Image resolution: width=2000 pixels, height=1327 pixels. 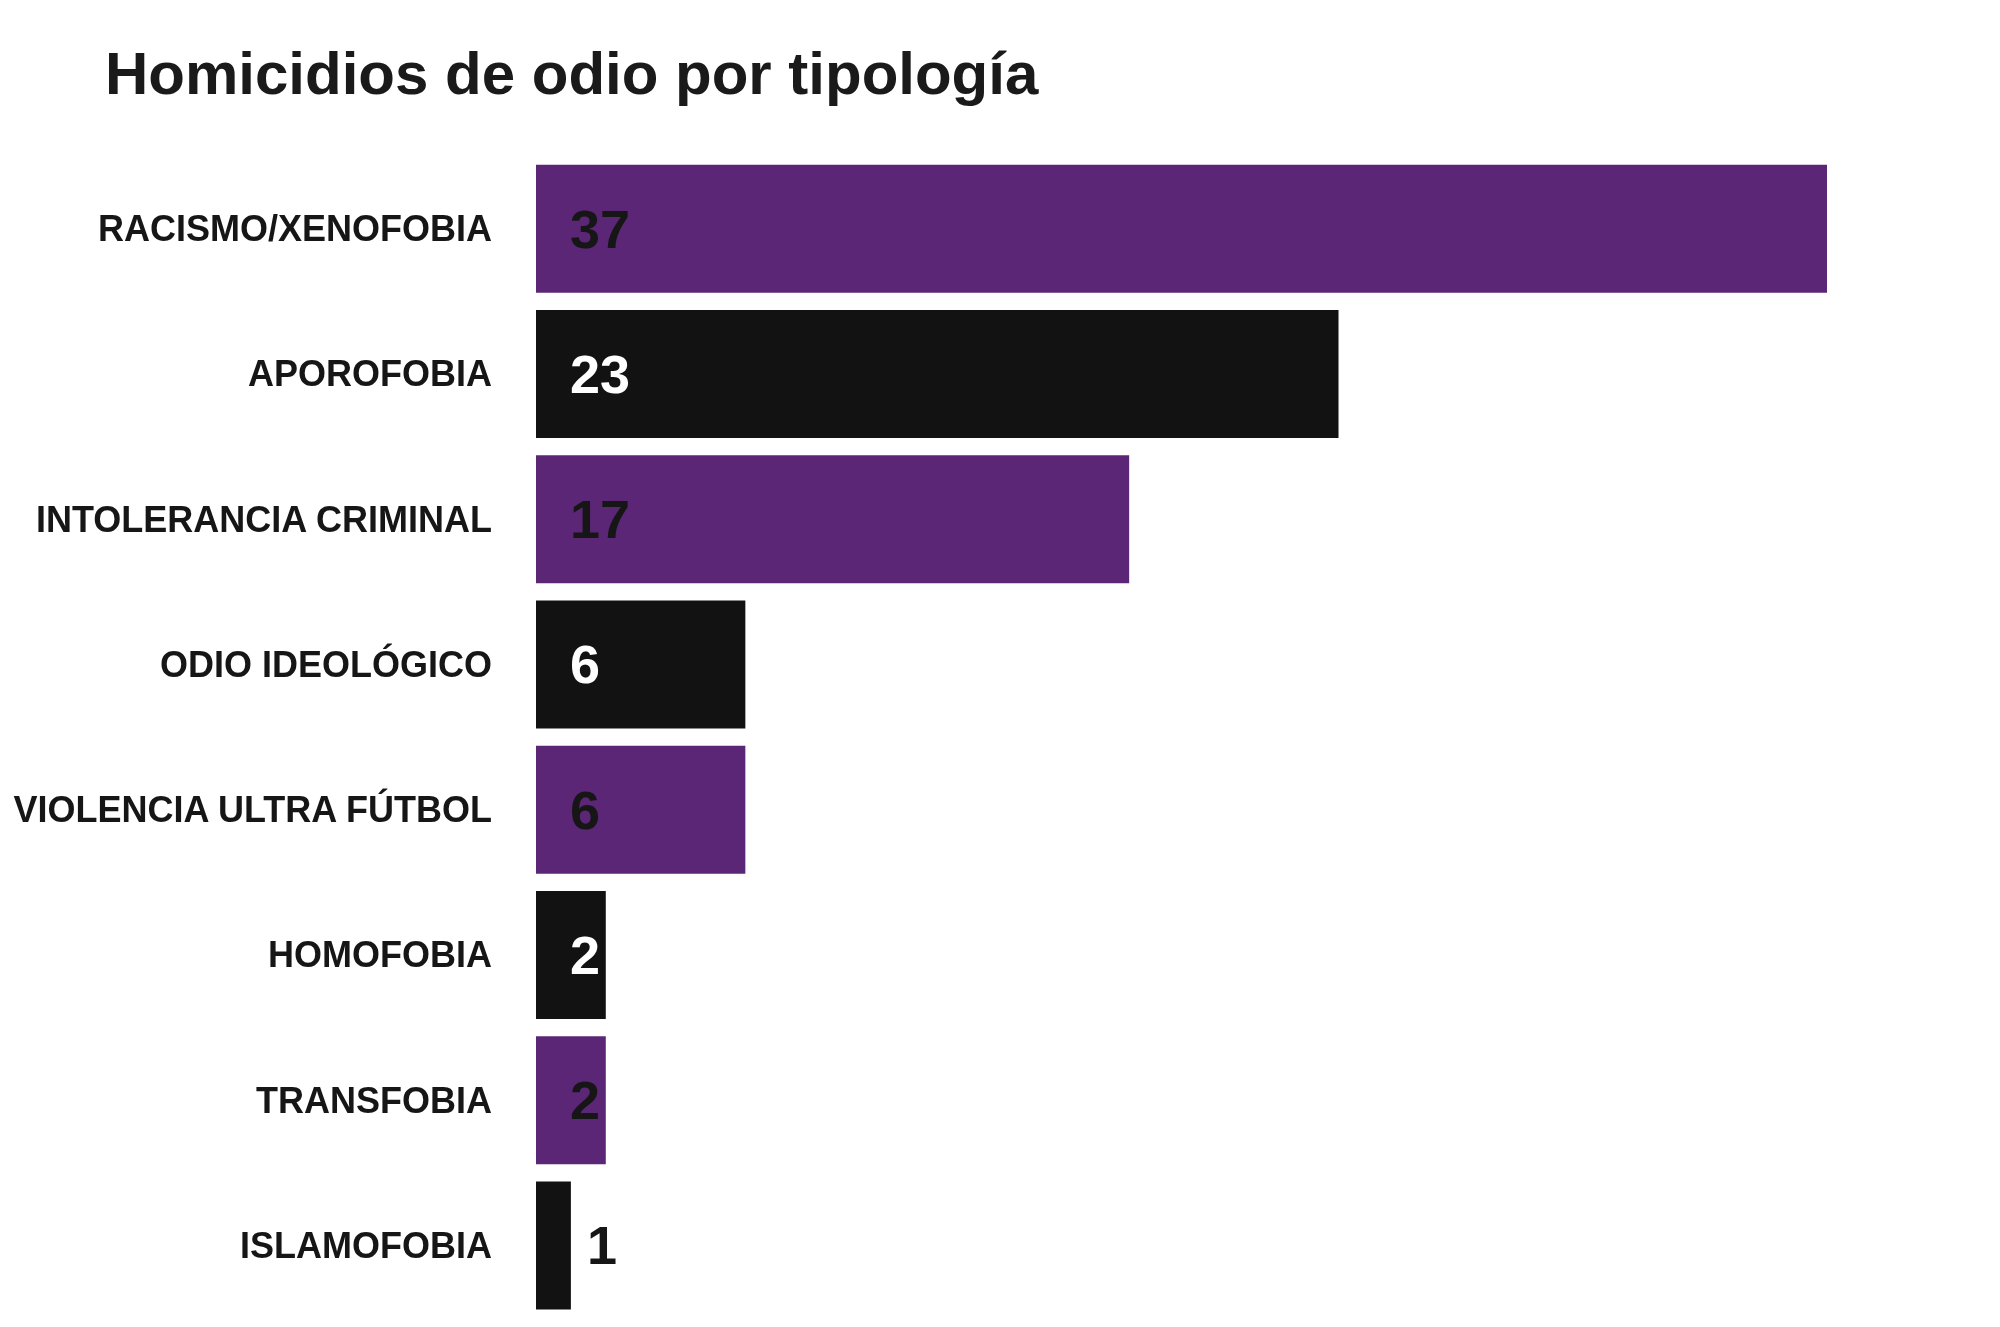 What do you see at coordinates (374, 1100) in the screenshot?
I see `y-tick-label: TRANSFOBIA` at bounding box center [374, 1100].